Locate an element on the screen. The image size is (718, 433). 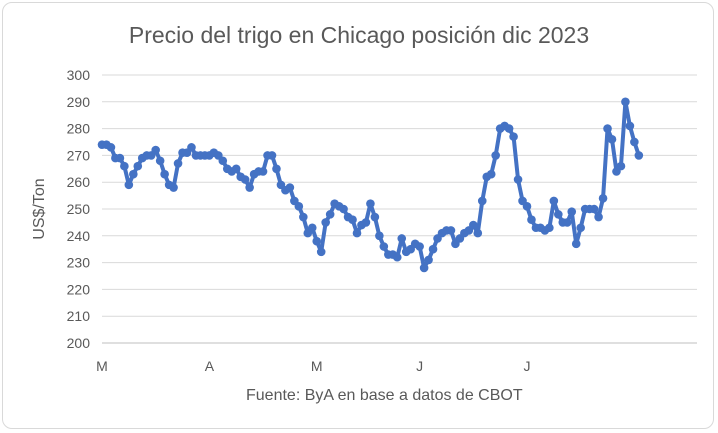
y-tick-label-210: 210 is located at coordinates (79, 316).